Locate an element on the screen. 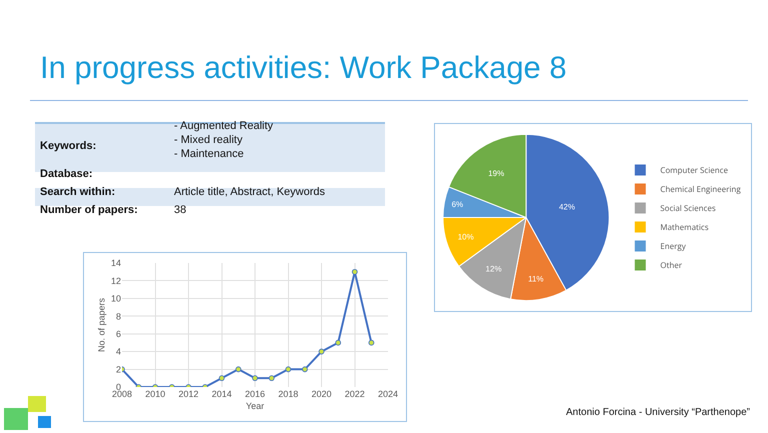 The image size is (768, 433). y-tick-label: 4 is located at coordinates (118, 351).